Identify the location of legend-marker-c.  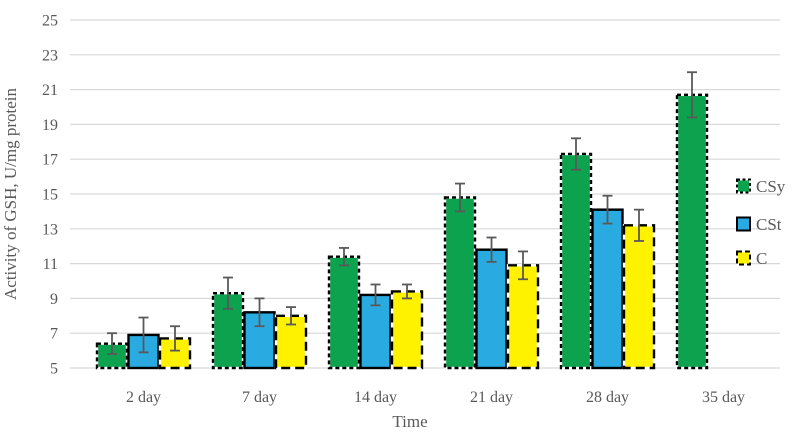
(743, 258).